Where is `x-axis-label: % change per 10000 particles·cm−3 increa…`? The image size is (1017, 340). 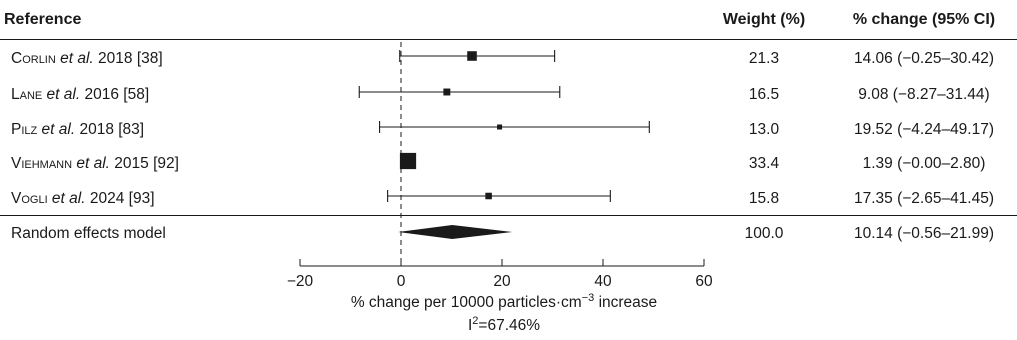 x-axis-label: % change per 10000 particles·cm−3 increa… is located at coordinates (504, 301).